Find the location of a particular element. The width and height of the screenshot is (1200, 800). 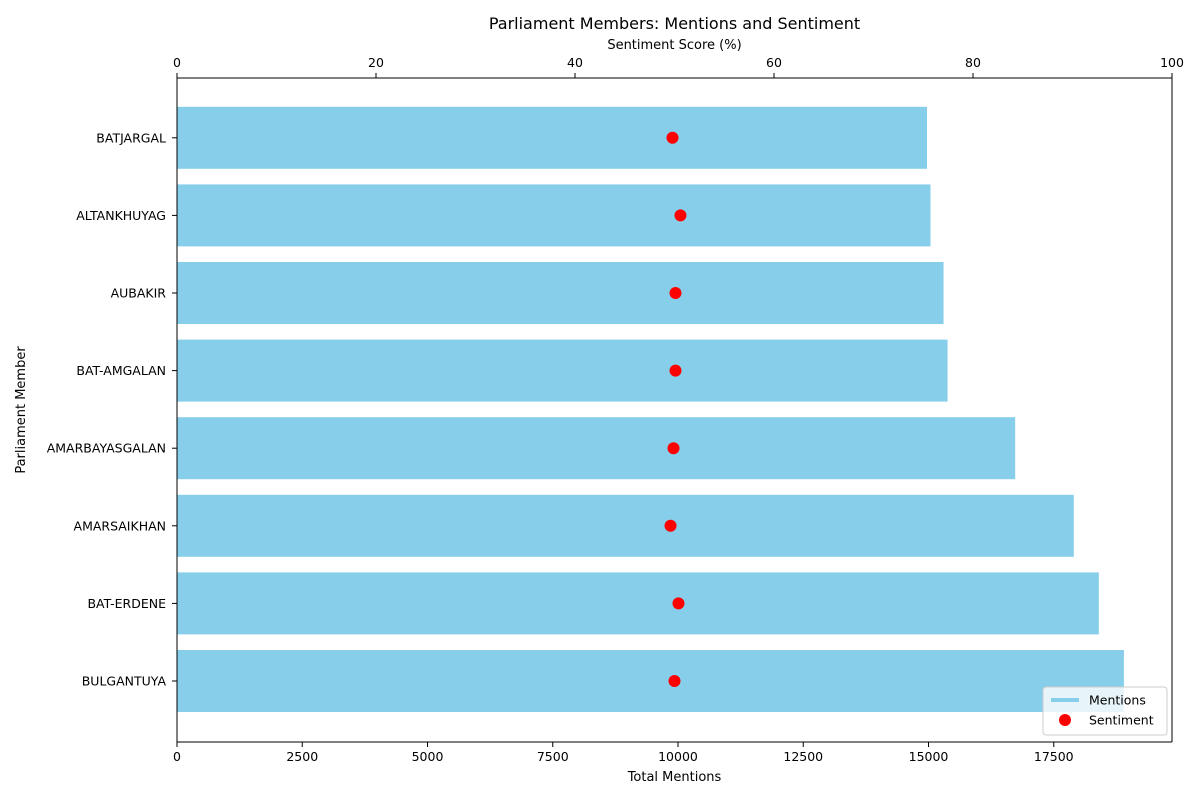

x2-tick-label: 80 is located at coordinates (973, 62).